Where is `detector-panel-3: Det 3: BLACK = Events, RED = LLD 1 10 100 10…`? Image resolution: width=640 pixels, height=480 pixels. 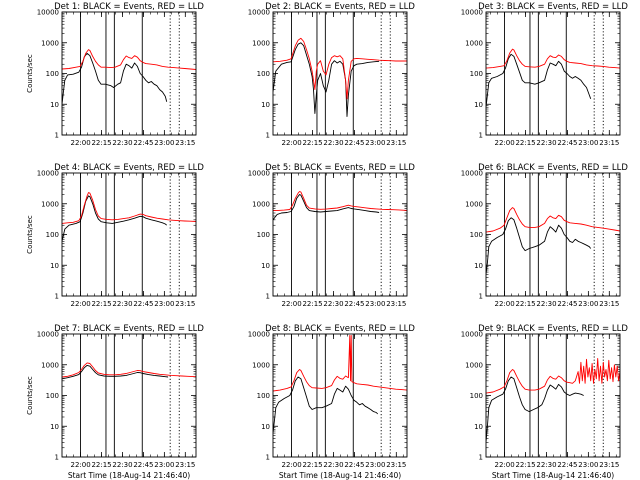
detector-panel-3: Det 3: BLACK = Events, RED = LLD 1 10 100 10… is located at coordinates (545, 74).